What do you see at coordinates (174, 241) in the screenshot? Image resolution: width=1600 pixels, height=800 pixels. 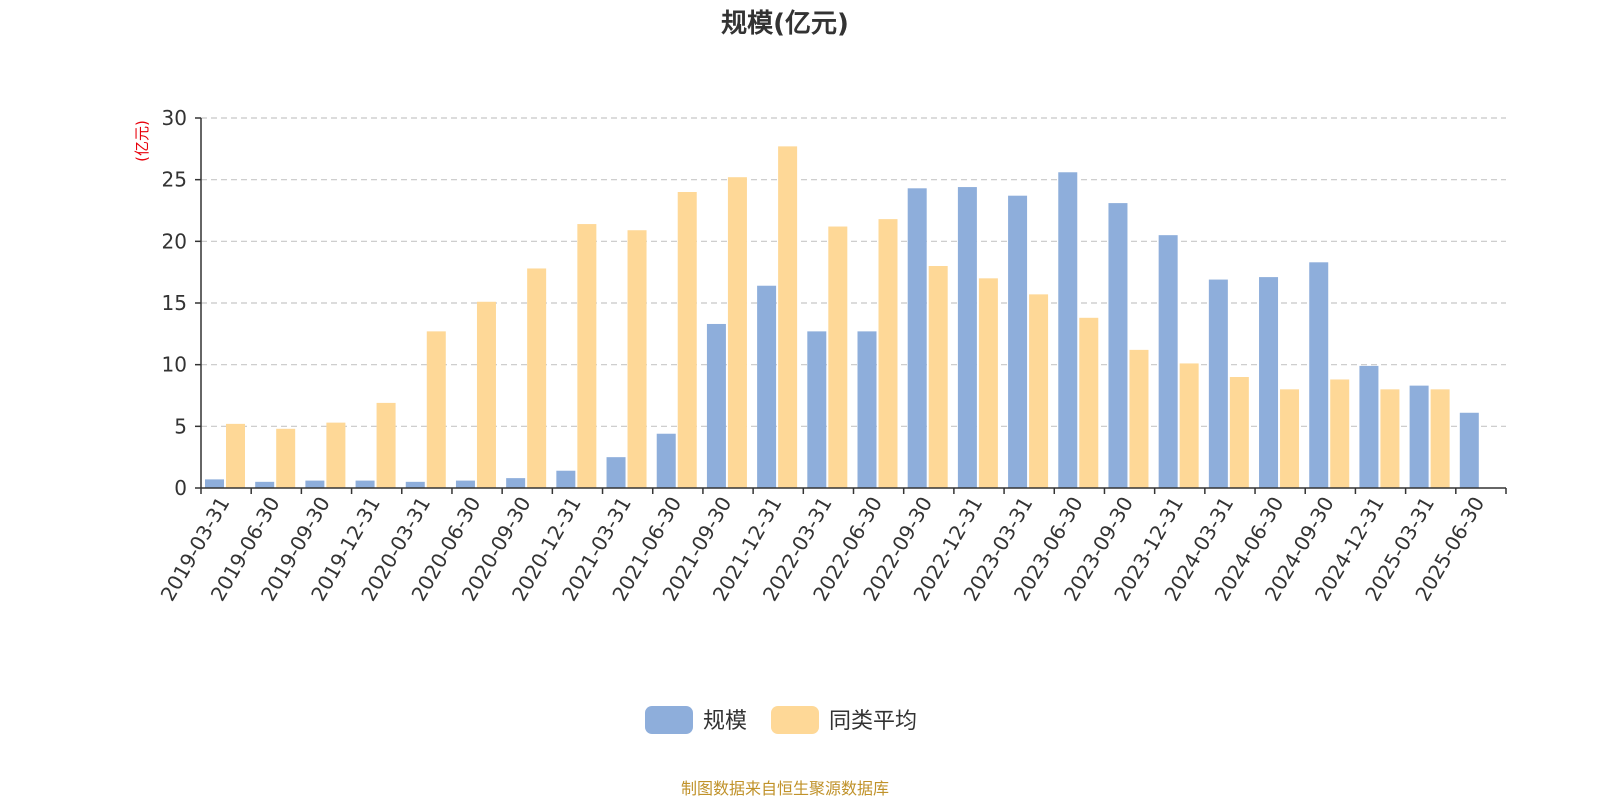 I see `y-tick-label: 20` at bounding box center [174, 241].